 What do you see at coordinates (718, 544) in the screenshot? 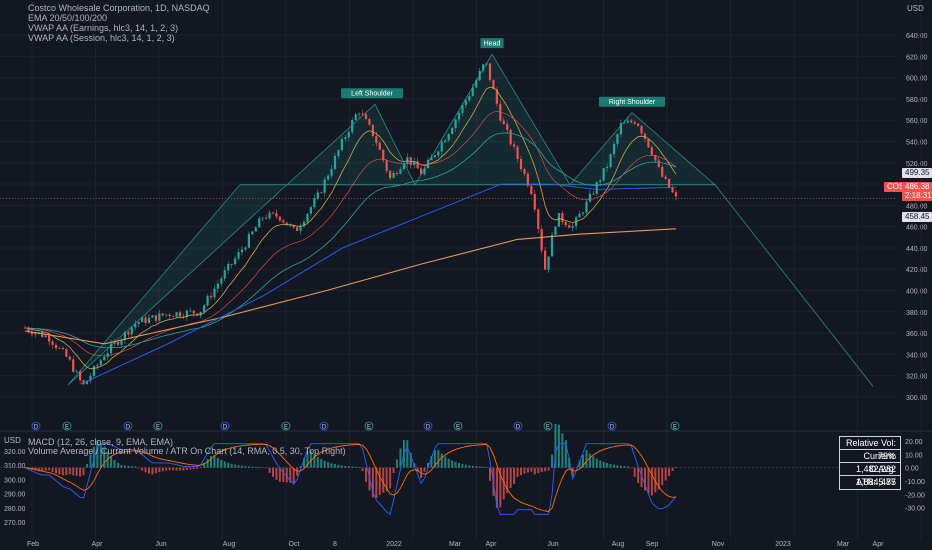
I see `time-tick-12: Nov` at bounding box center [718, 544].